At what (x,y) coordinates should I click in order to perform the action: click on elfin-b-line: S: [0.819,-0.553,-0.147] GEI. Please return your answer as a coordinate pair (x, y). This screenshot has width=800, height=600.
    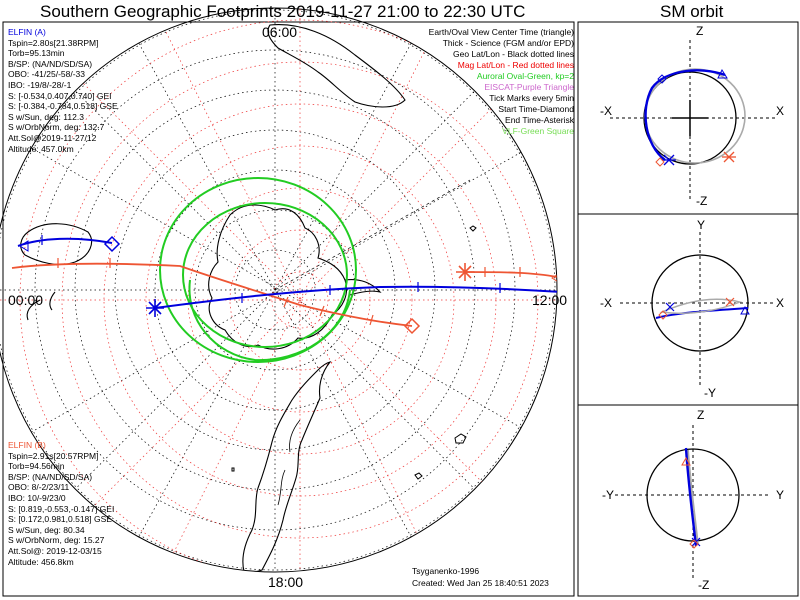
    Looking at the image, I should click on (61, 508).